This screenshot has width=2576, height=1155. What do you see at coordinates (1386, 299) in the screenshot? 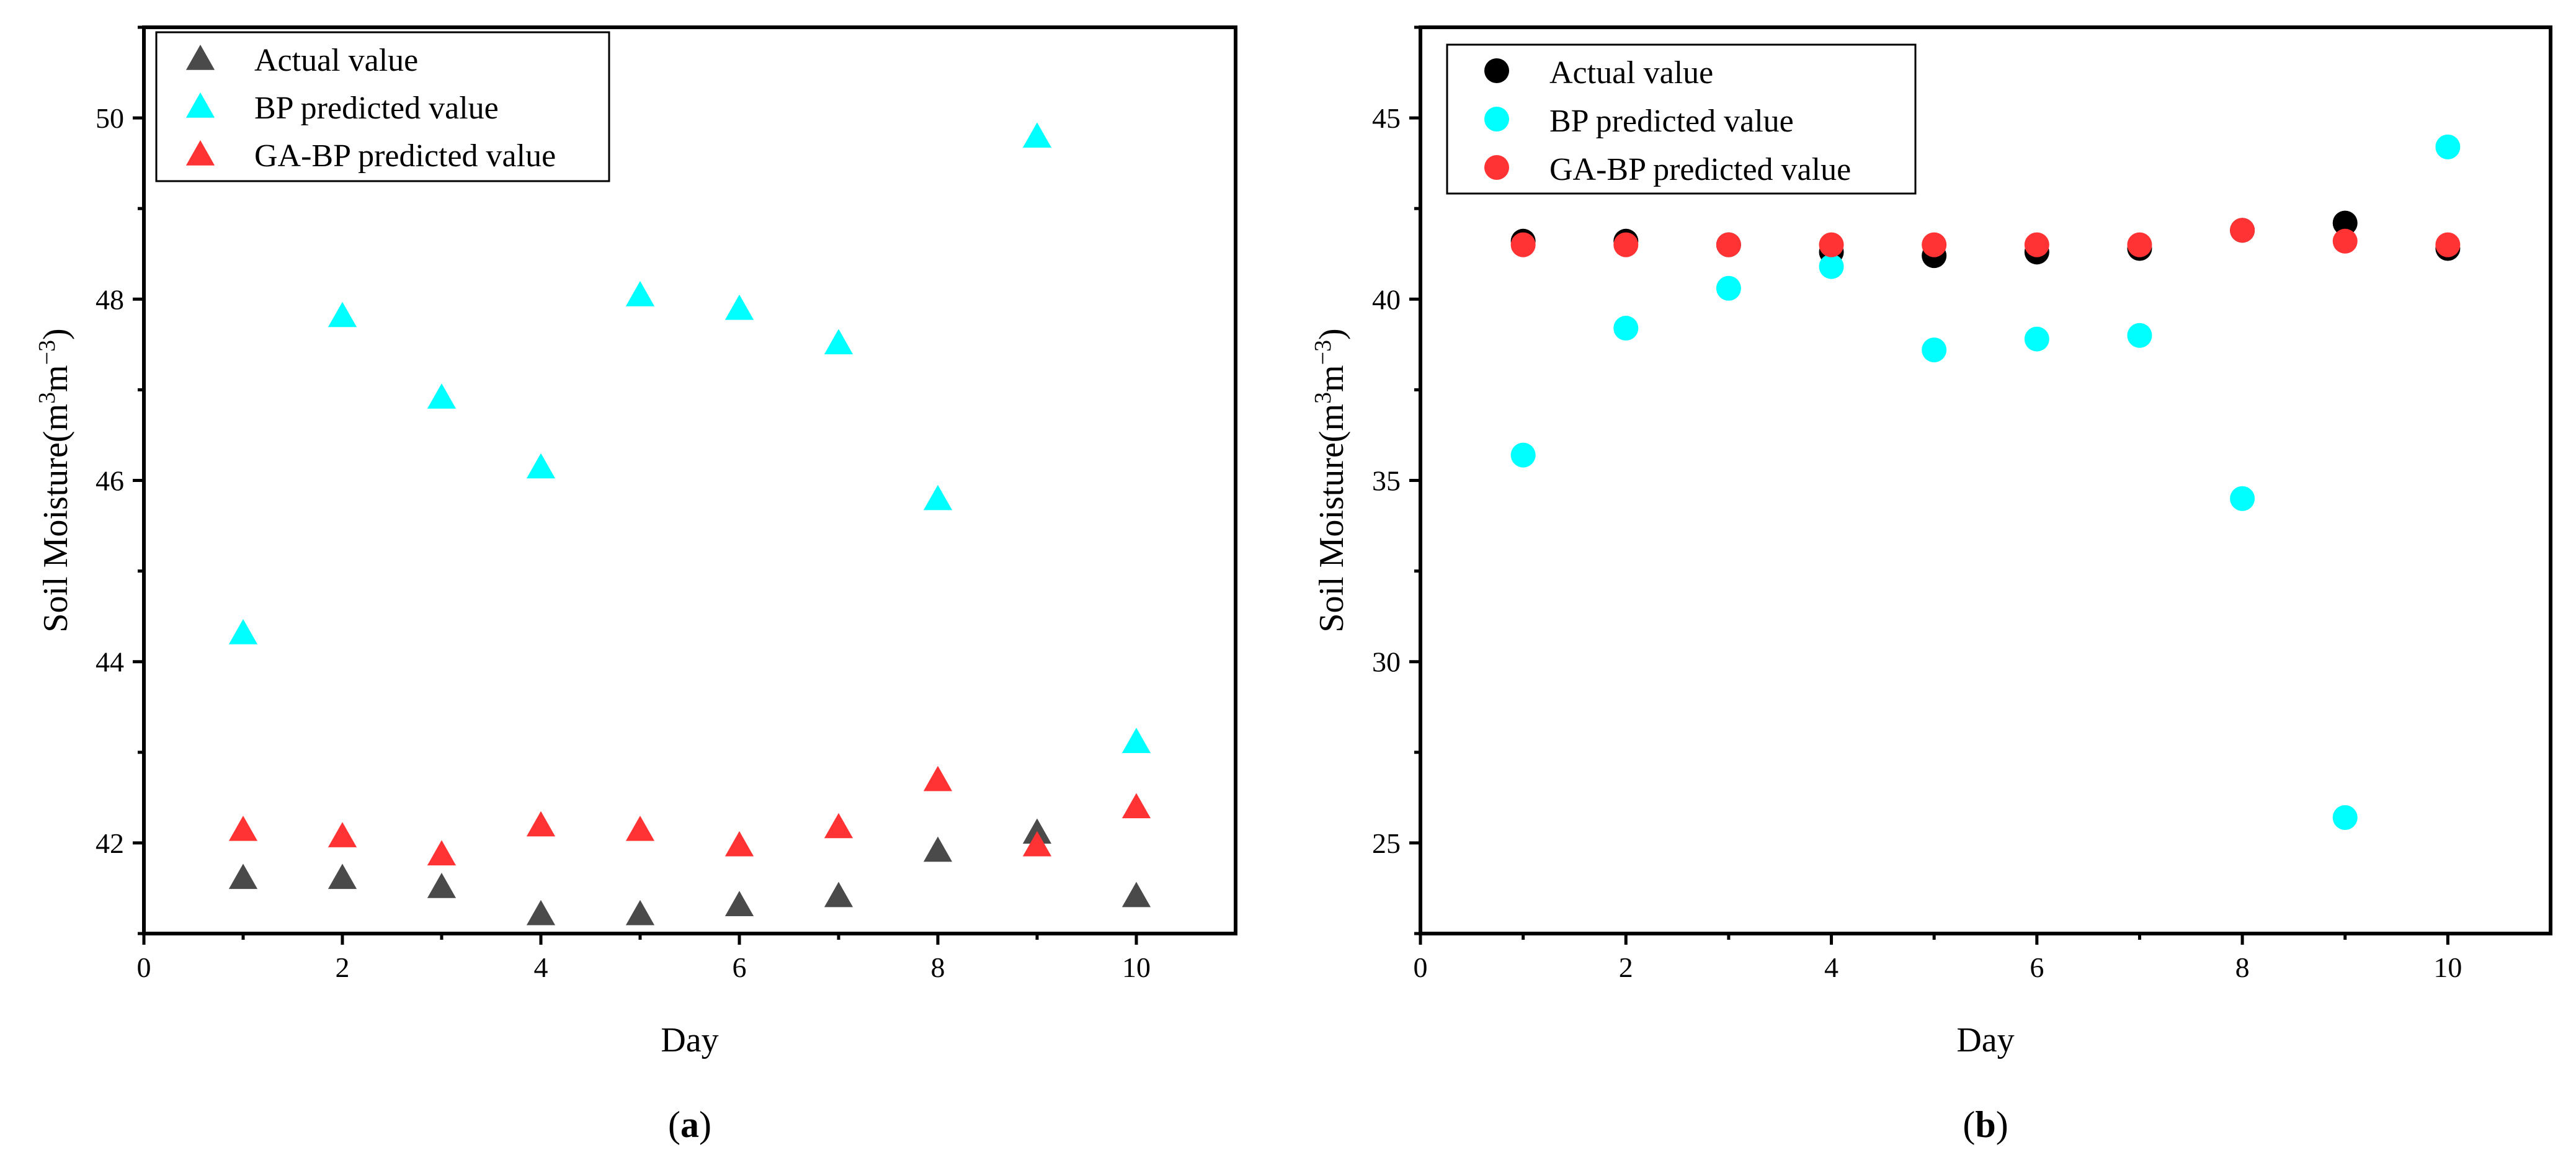
I see `y-tick-label: 40` at bounding box center [1386, 299].